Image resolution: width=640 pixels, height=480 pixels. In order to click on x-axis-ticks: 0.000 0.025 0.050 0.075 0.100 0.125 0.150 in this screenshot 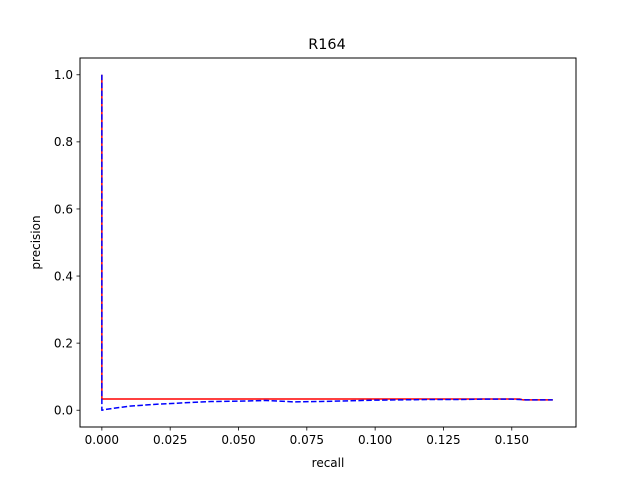, I will do `click(307, 437)`.